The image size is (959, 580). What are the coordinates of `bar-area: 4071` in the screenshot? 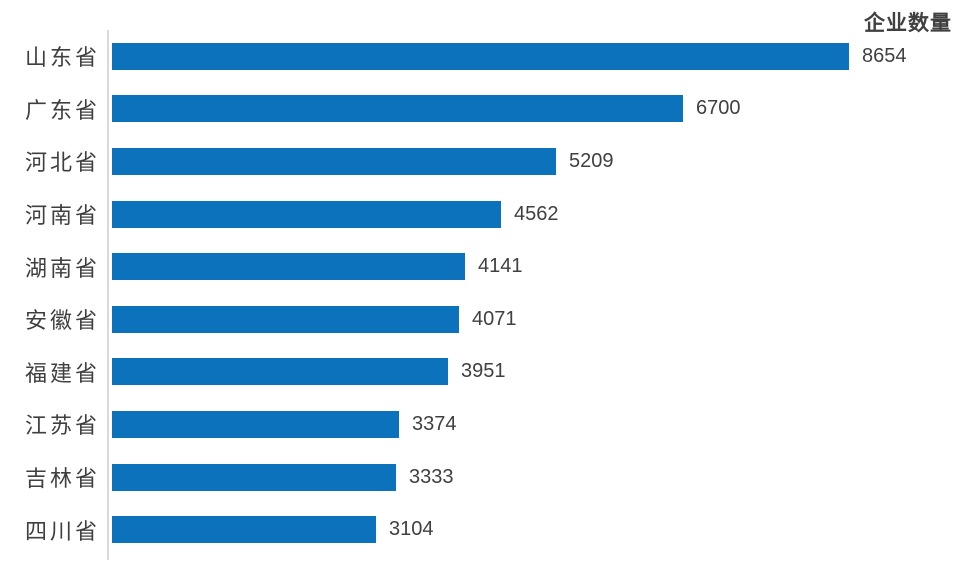 It's located at (314, 319).